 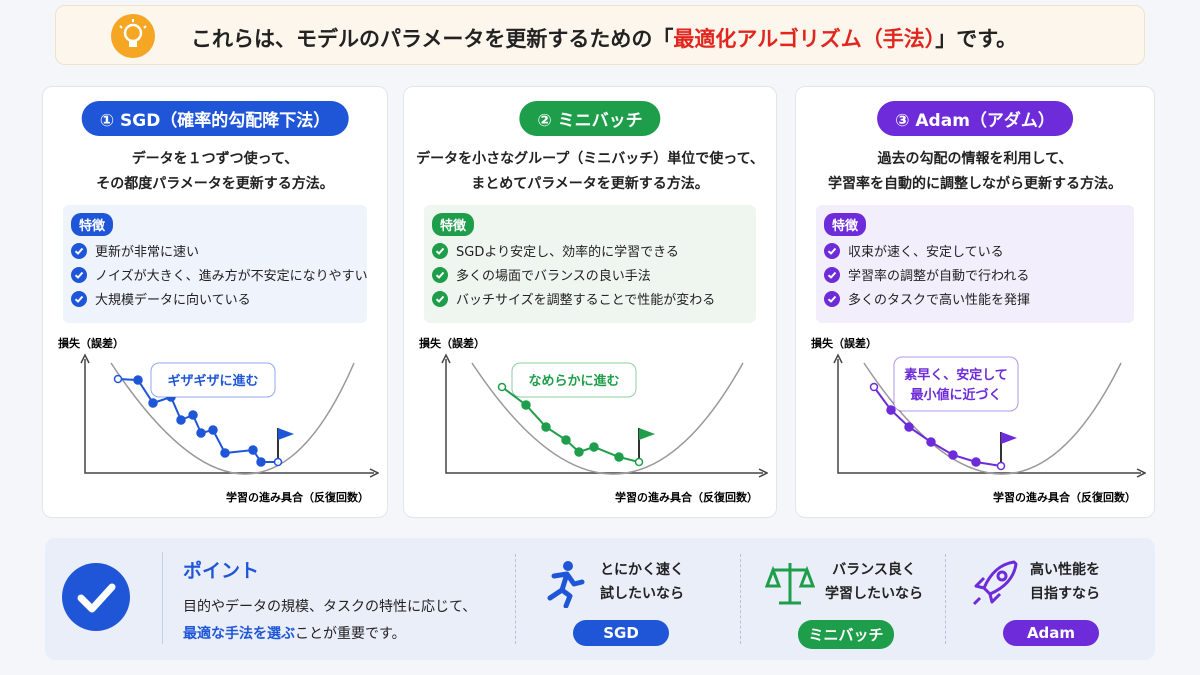 What do you see at coordinates (686, 497) in the screenshot?
I see `x-axis-label: 学習の進み具合（反復回数）` at bounding box center [686, 497].